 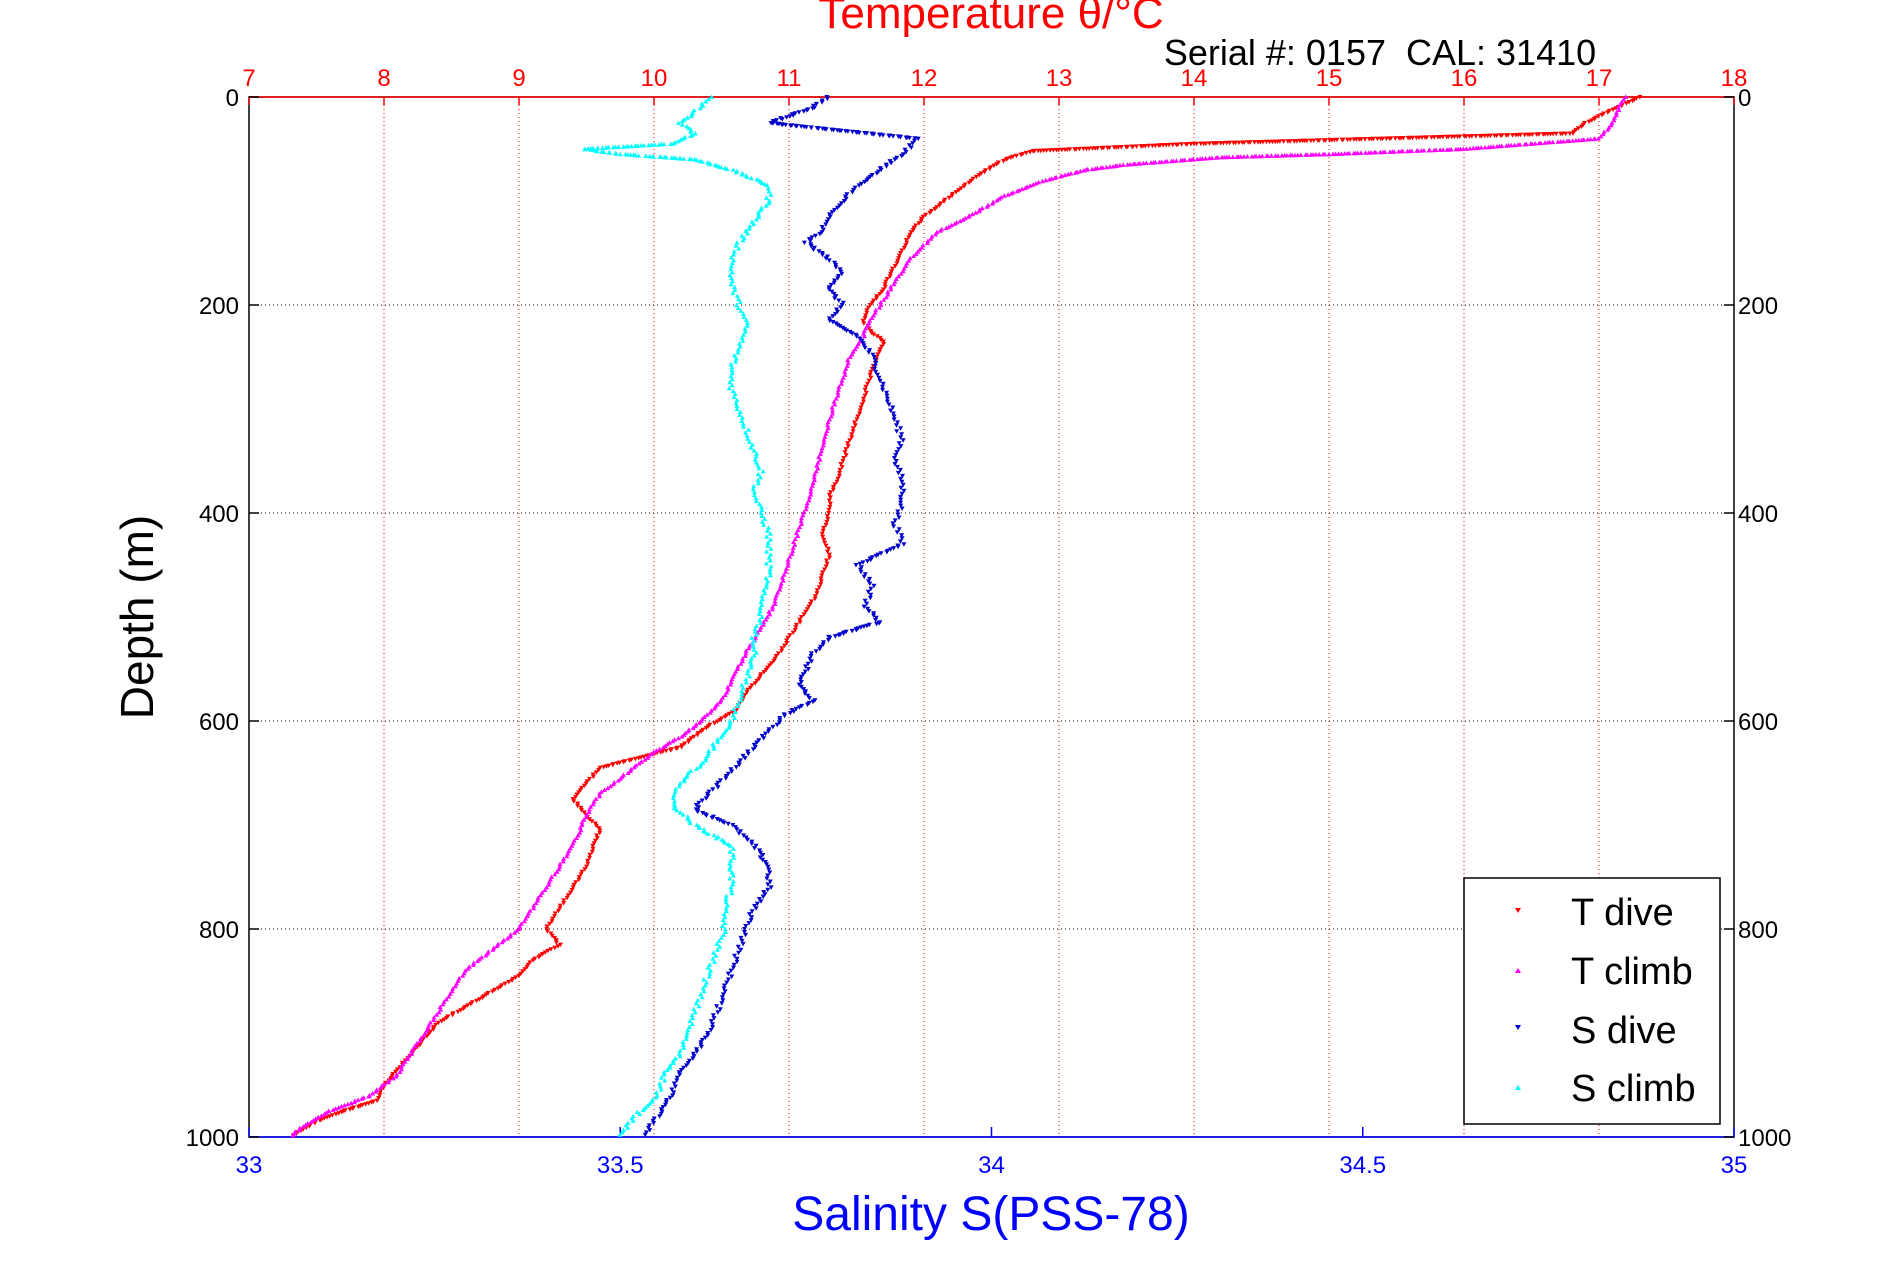 What do you see at coordinates (789, 78) in the screenshot?
I see `temp-tick-label: 11` at bounding box center [789, 78].